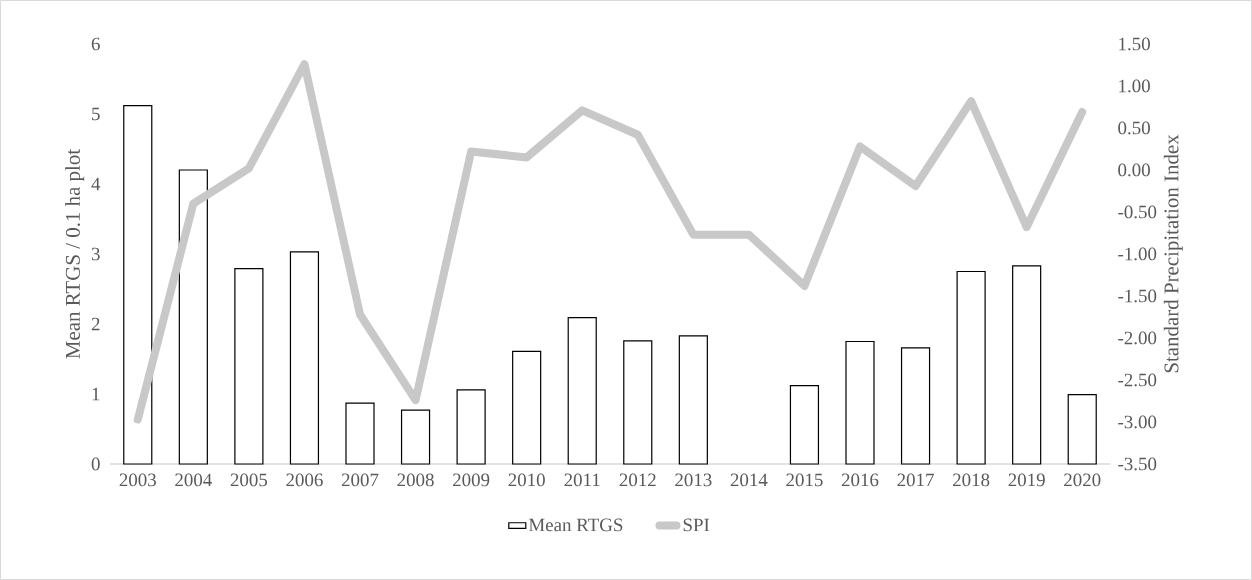 The width and height of the screenshot is (1252, 580). What do you see at coordinates (1137, 380) in the screenshot?
I see `y2-tick-label: -2.50` at bounding box center [1137, 380].